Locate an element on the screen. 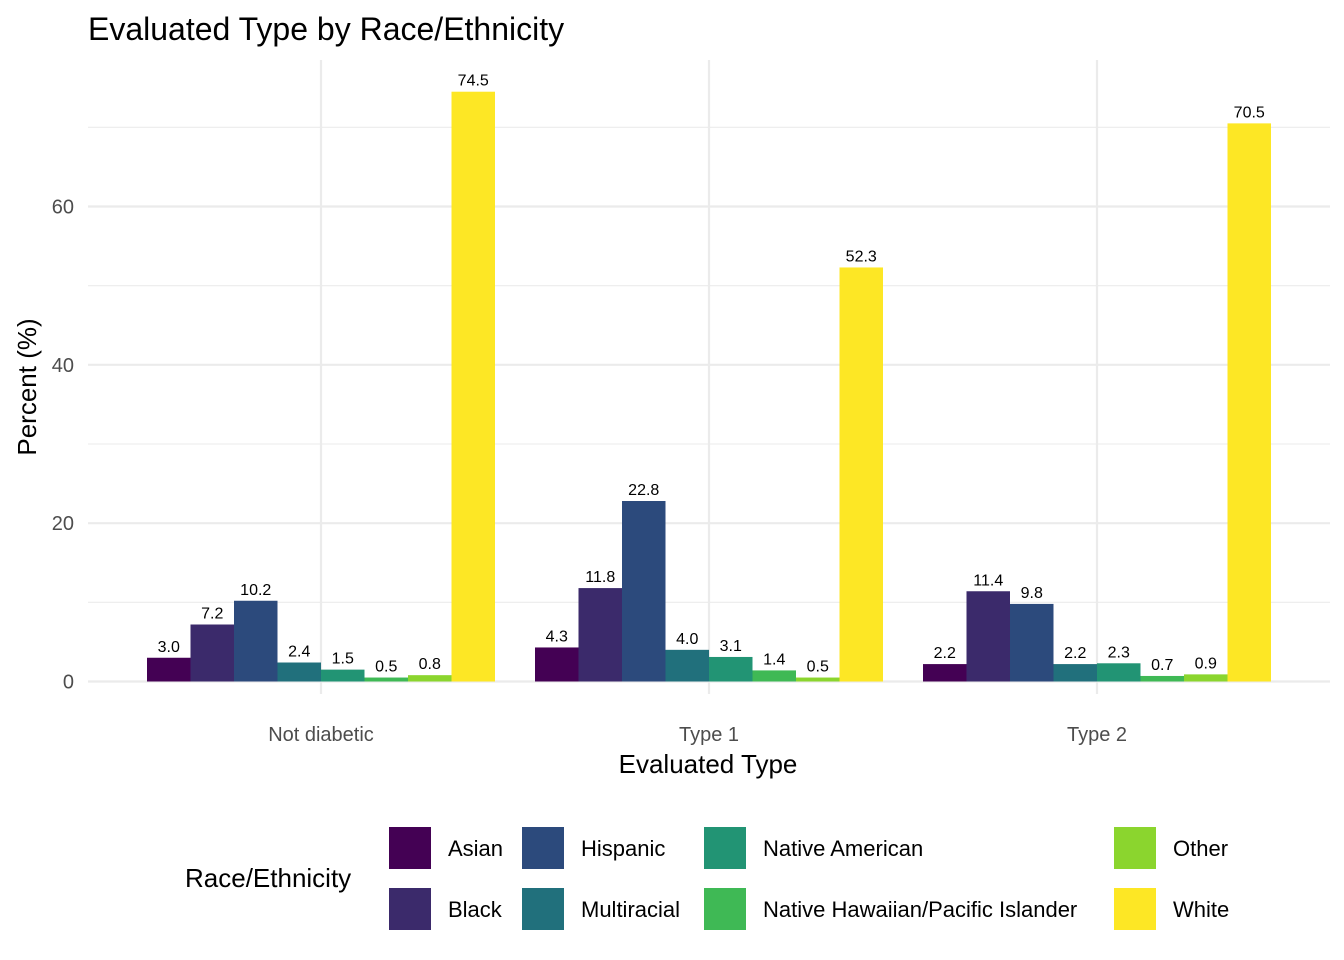  bar-value-label: 52.3 is located at coordinates (861, 256).